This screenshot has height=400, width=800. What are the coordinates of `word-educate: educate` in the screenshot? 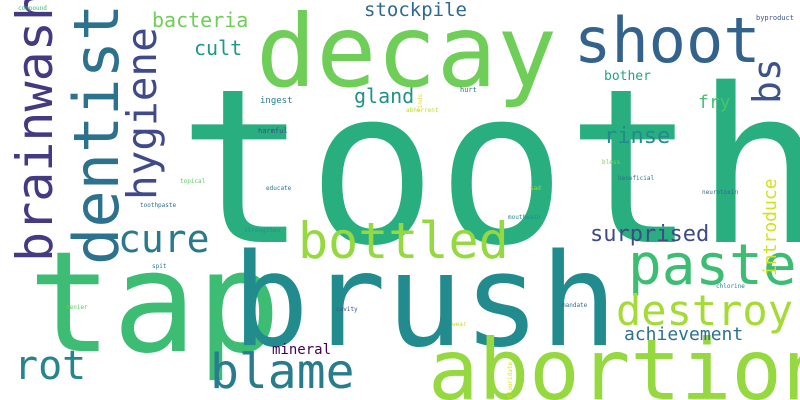 It's located at (279, 188).